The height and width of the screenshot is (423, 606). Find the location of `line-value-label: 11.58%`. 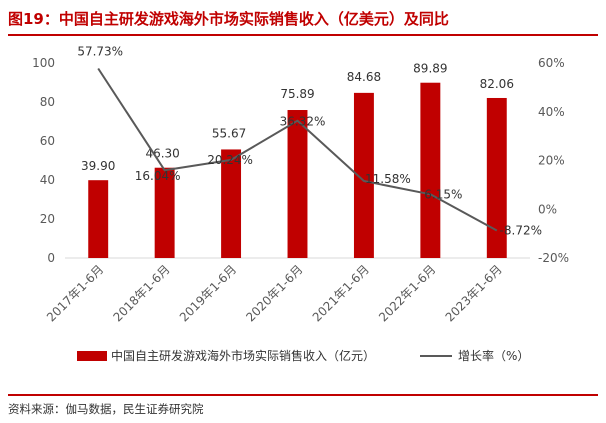

line-value-label: 11.58% is located at coordinates (388, 179).